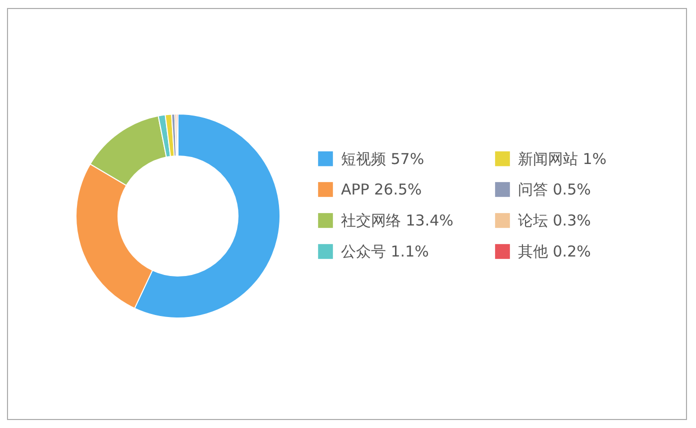  What do you see at coordinates (554, 189) in the screenshot?
I see `legend-label: 问答 0.5%` at bounding box center [554, 189].